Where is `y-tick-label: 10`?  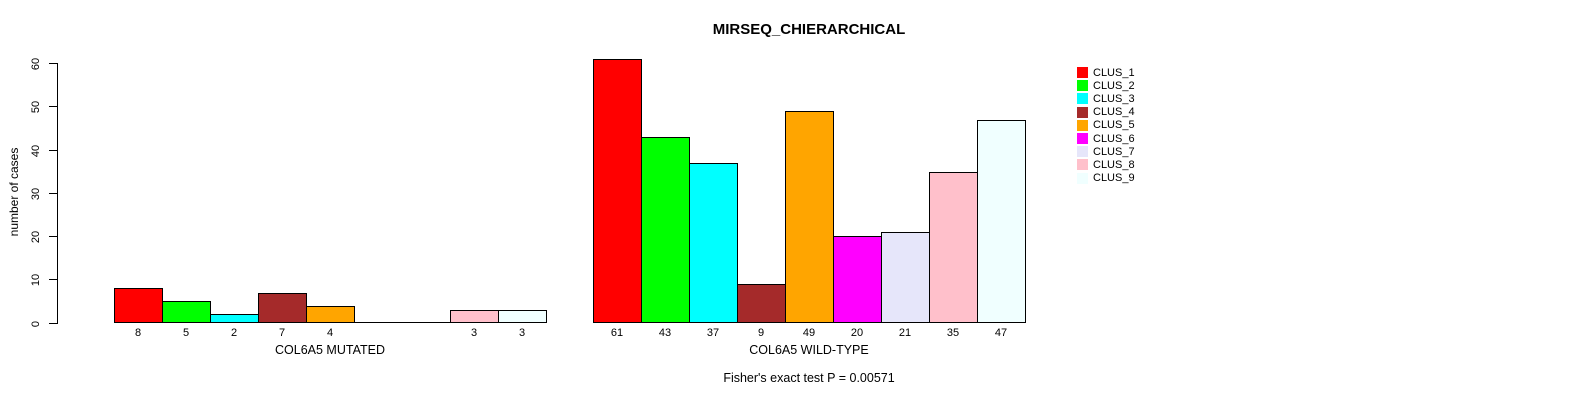
y-tick-label: 10 is located at coordinates (36, 279).